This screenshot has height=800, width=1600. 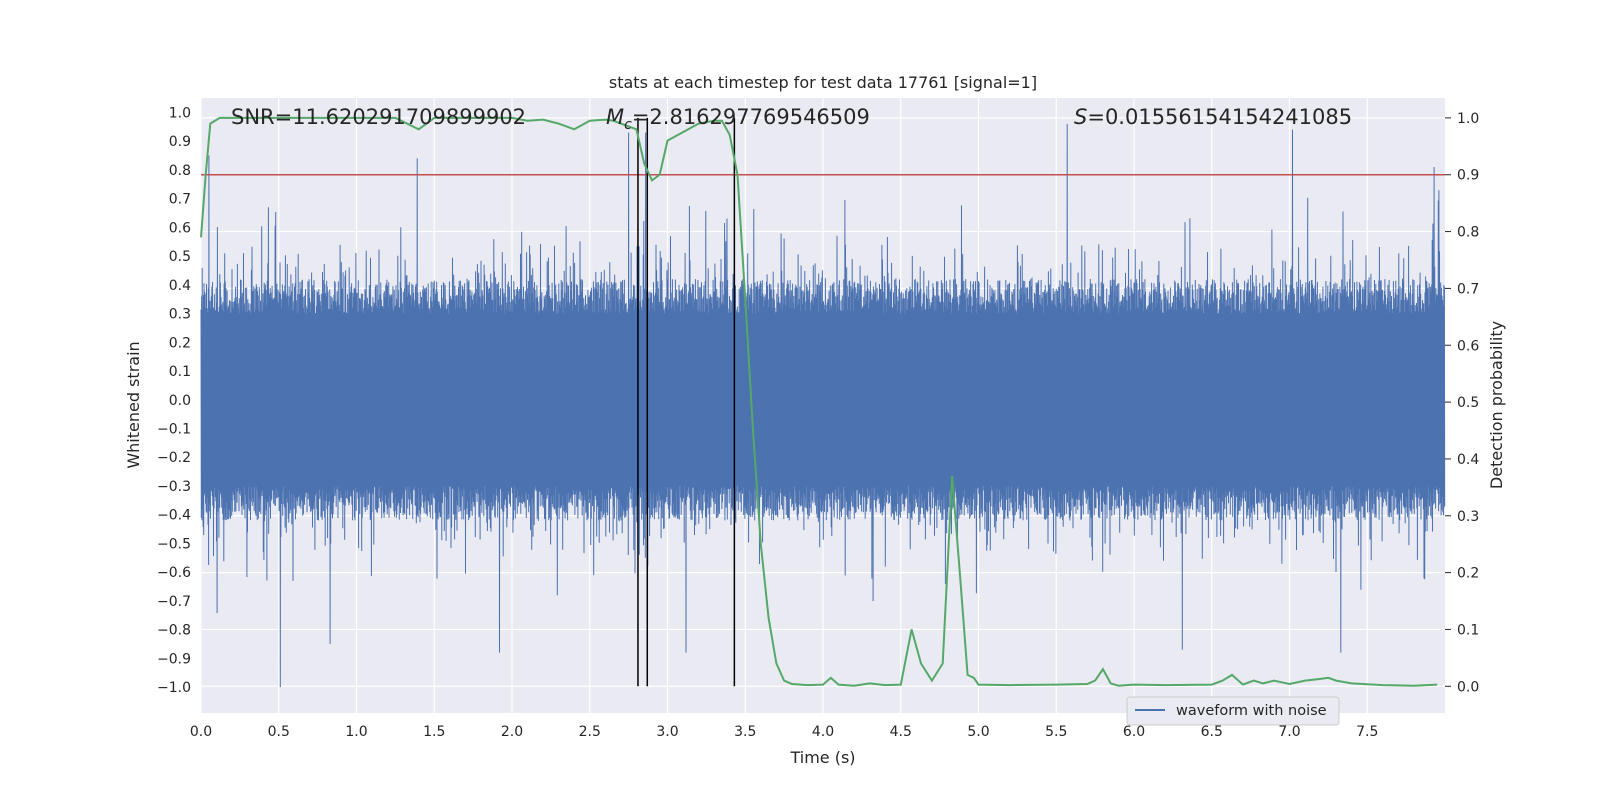 I want to click on y-tick-label: −0.3, so click(x=174, y=487).